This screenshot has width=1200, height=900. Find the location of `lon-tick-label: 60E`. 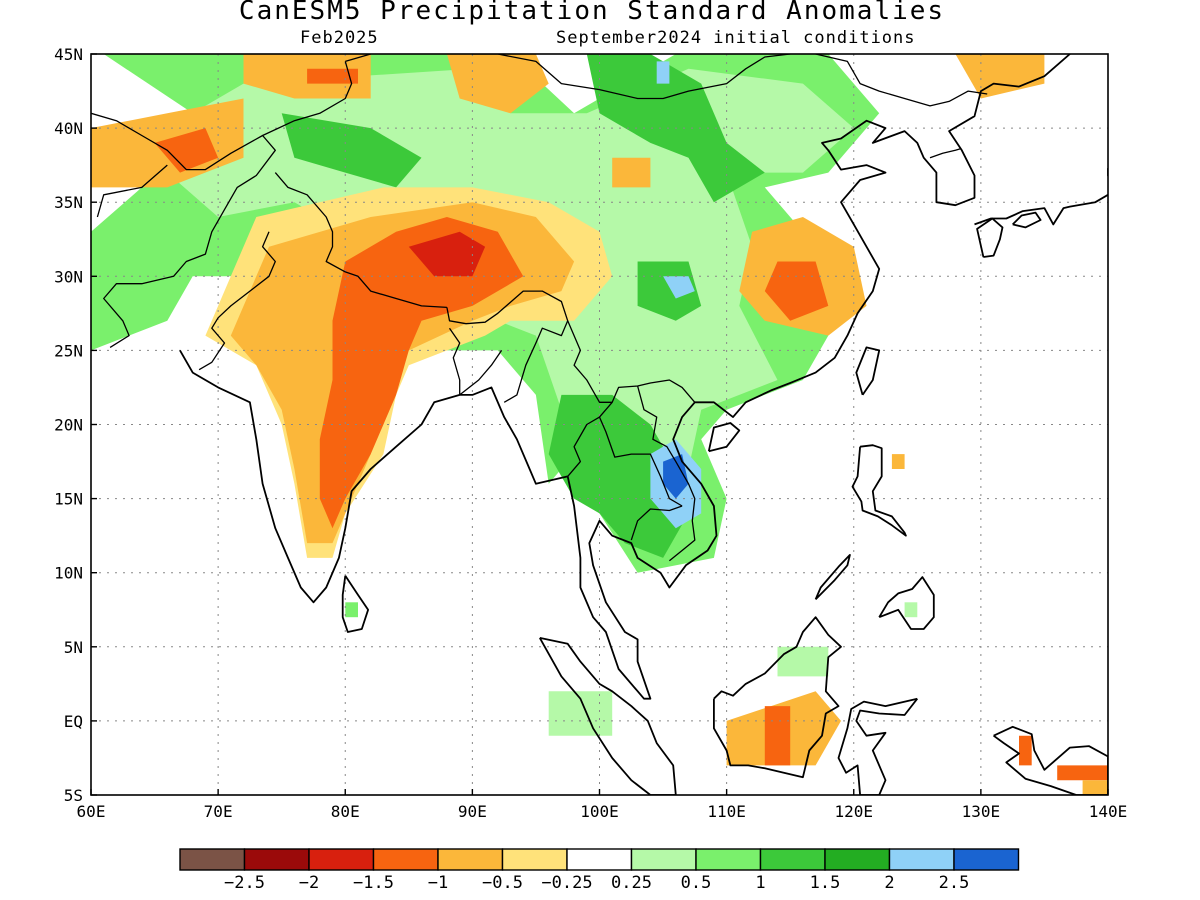

lon-tick-label: 60E is located at coordinates (91, 811).